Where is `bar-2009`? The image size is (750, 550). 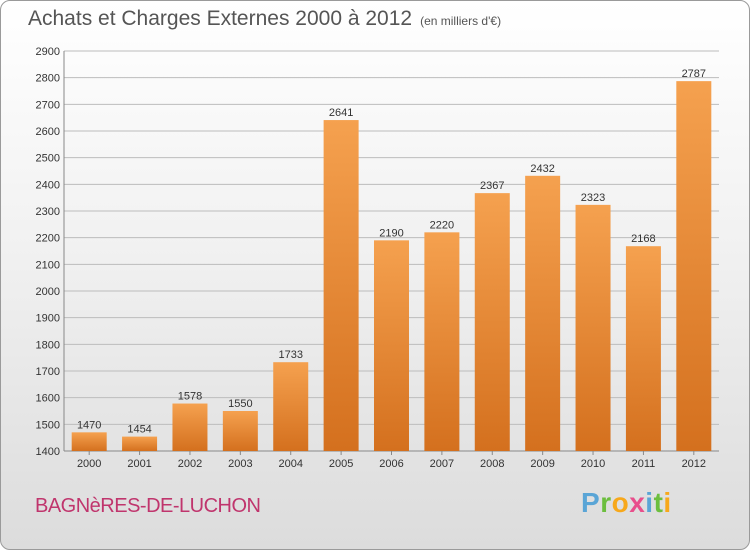
bar-2009 is located at coordinates (543, 313).